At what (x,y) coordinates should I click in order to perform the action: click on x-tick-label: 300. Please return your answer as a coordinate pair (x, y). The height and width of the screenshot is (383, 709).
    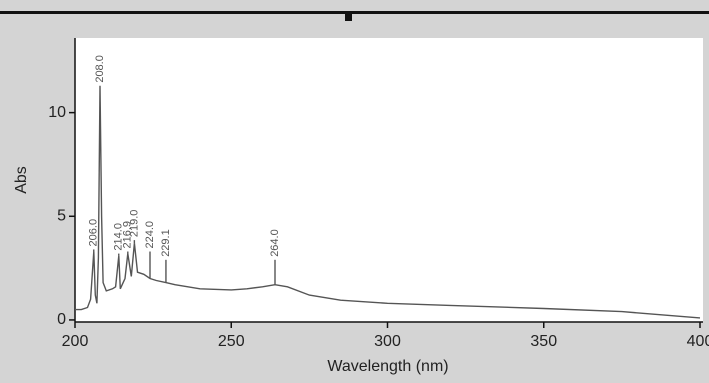
    Looking at the image, I should click on (387, 341).